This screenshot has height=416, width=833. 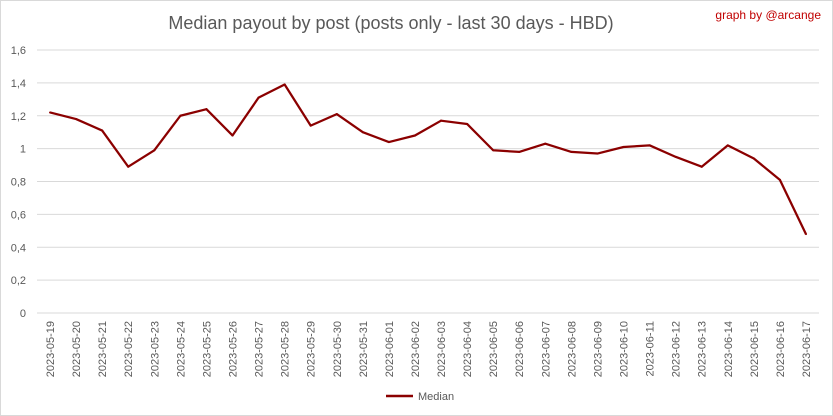 What do you see at coordinates (625, 349) in the screenshot?
I see `x-tick-label: 2023-06-10` at bounding box center [625, 349].